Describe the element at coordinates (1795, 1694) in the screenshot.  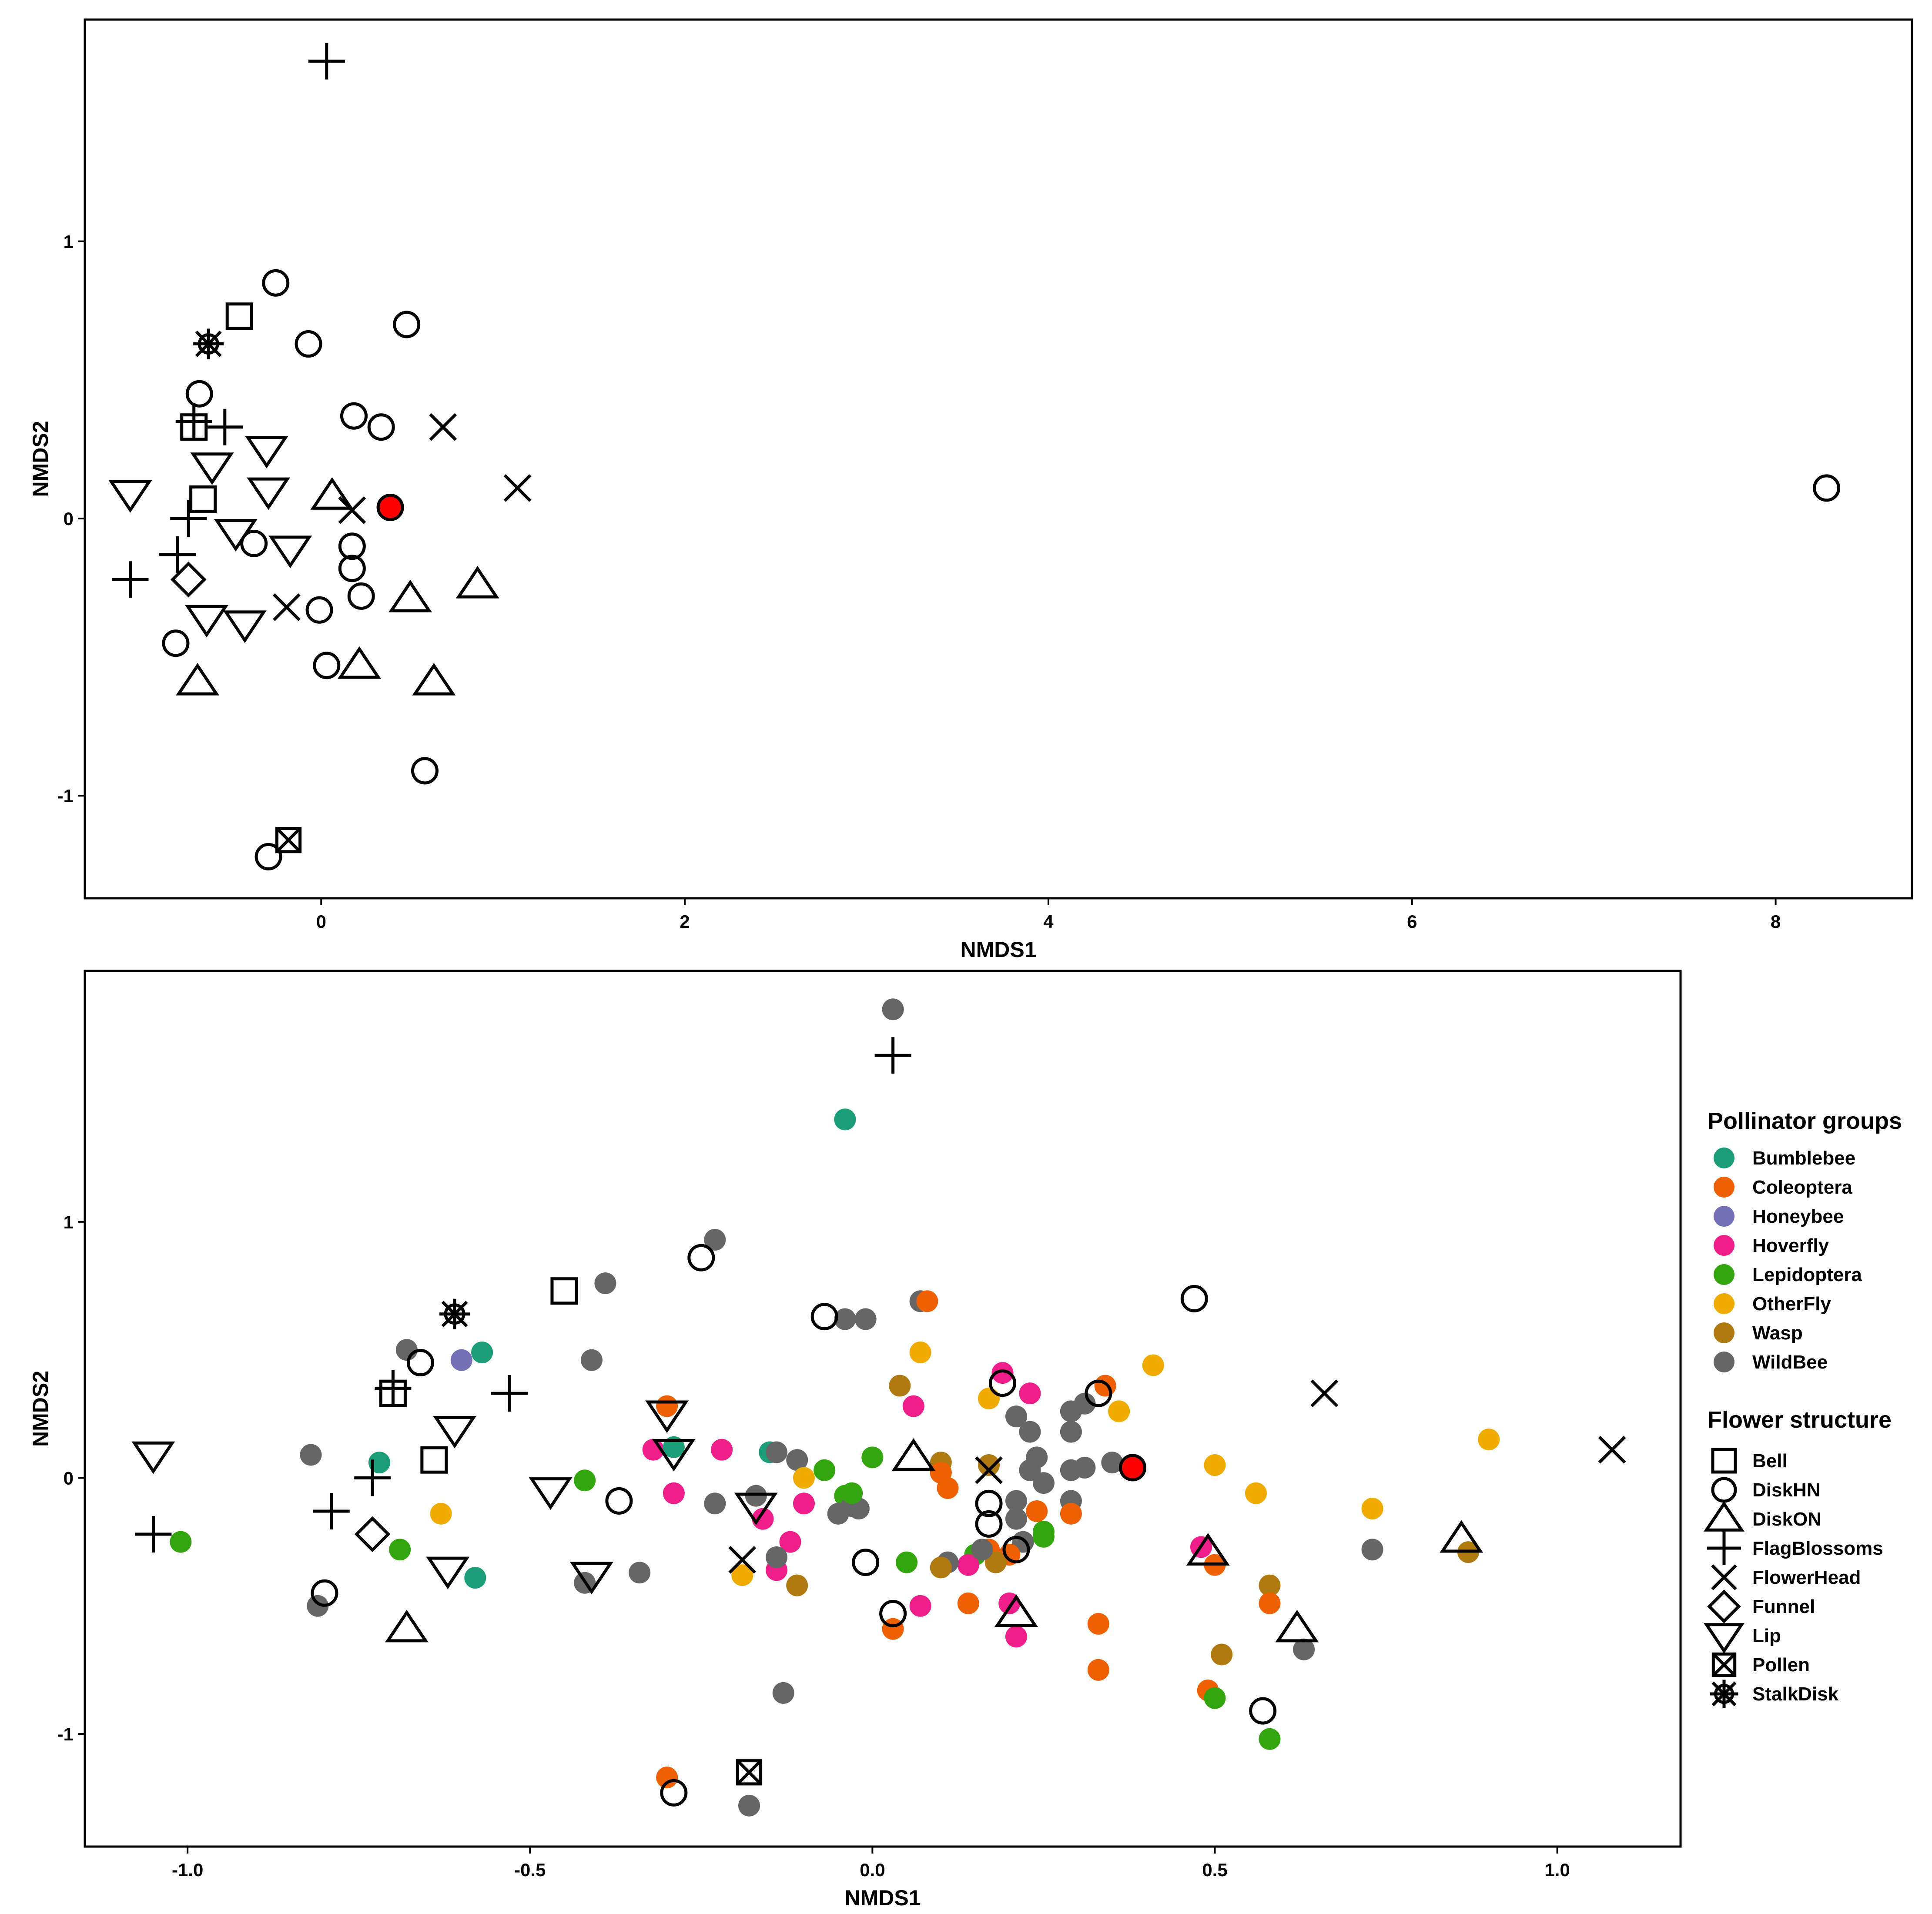
I see `legend-label-stalkdisk: StalkDisk` at that location.